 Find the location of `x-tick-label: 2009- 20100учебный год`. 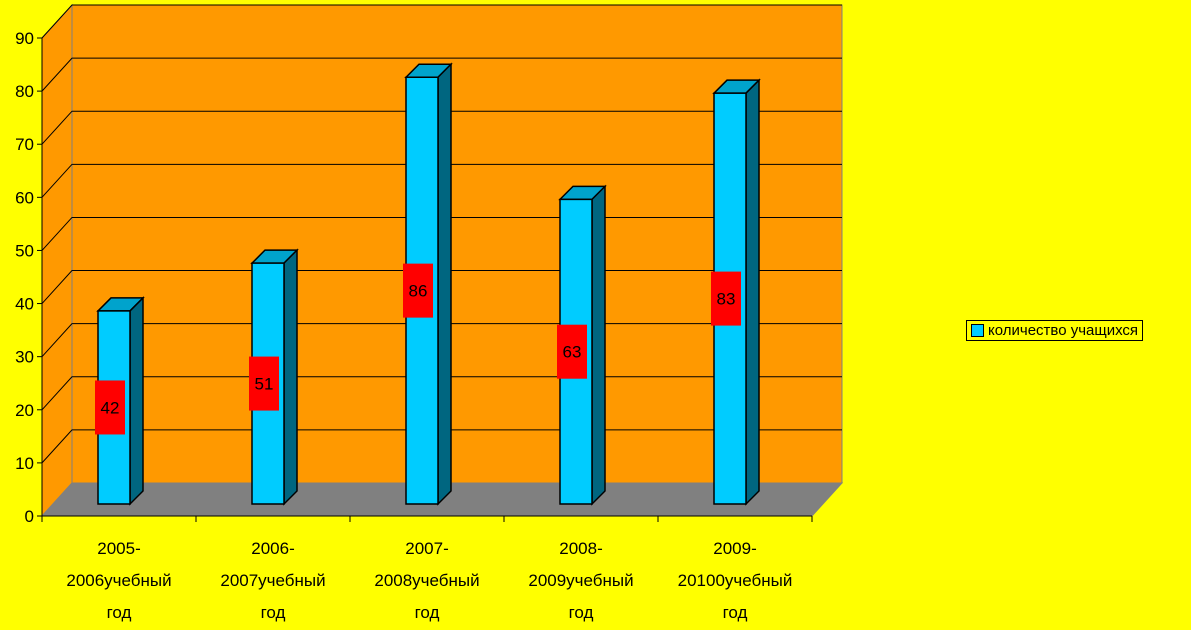

x-tick-label: 2009- 20100учебный год is located at coordinates (735, 580).